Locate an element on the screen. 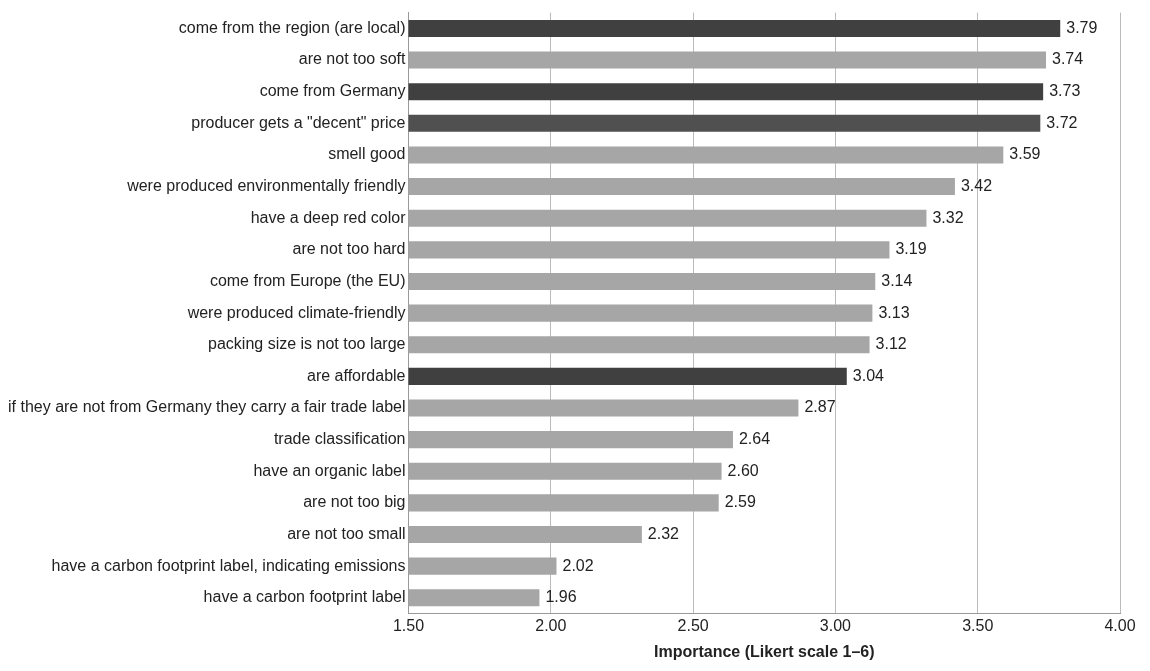 The height and width of the screenshot is (671, 1150). data-label: 3.42 is located at coordinates (976, 185).